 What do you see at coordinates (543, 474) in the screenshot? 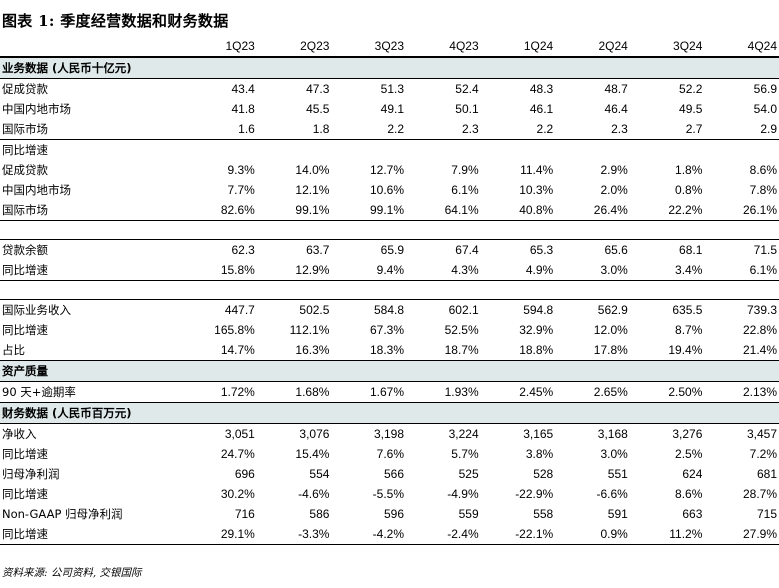
I see `table-cell: 528` at bounding box center [543, 474].